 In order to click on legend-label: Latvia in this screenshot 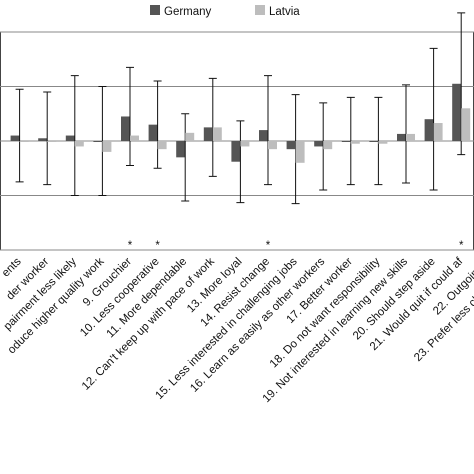, I will do `click(284, 12)`.